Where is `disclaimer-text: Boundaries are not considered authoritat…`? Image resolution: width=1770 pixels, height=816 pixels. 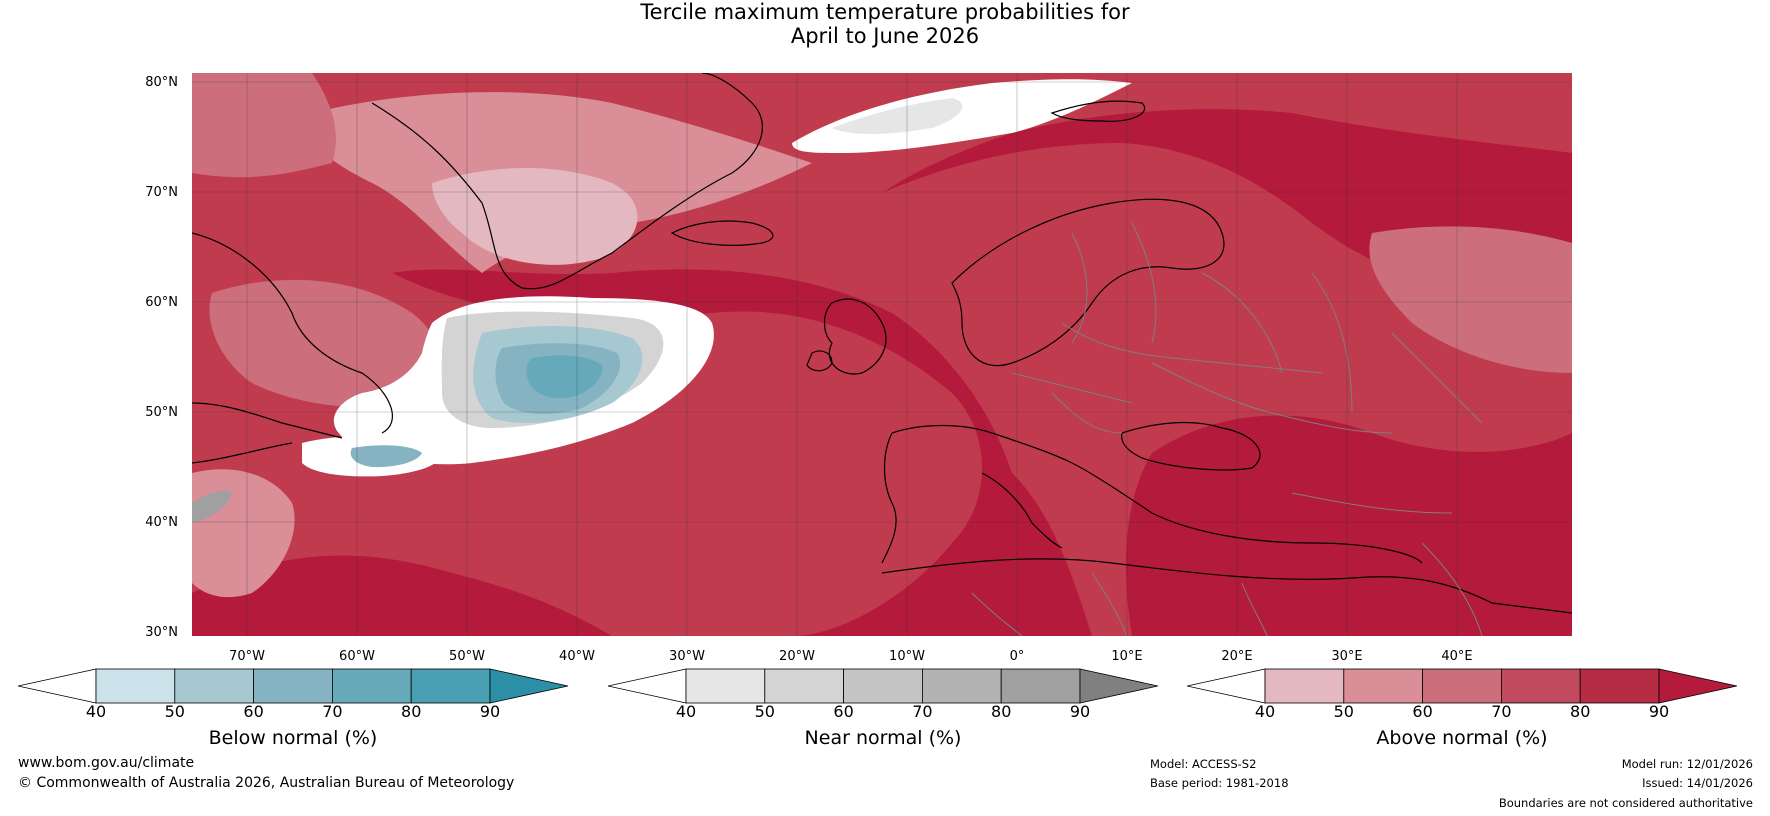 disclaimer-text: Boundaries are not considered authoritat… is located at coordinates (1625, 803).